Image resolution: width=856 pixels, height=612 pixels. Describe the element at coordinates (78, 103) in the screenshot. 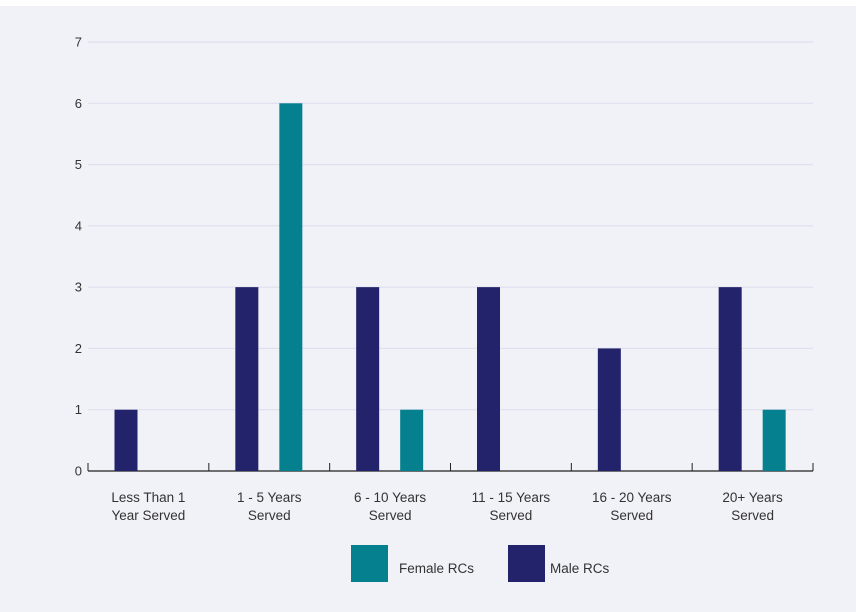

I see `y-tick-label: 6` at that location.